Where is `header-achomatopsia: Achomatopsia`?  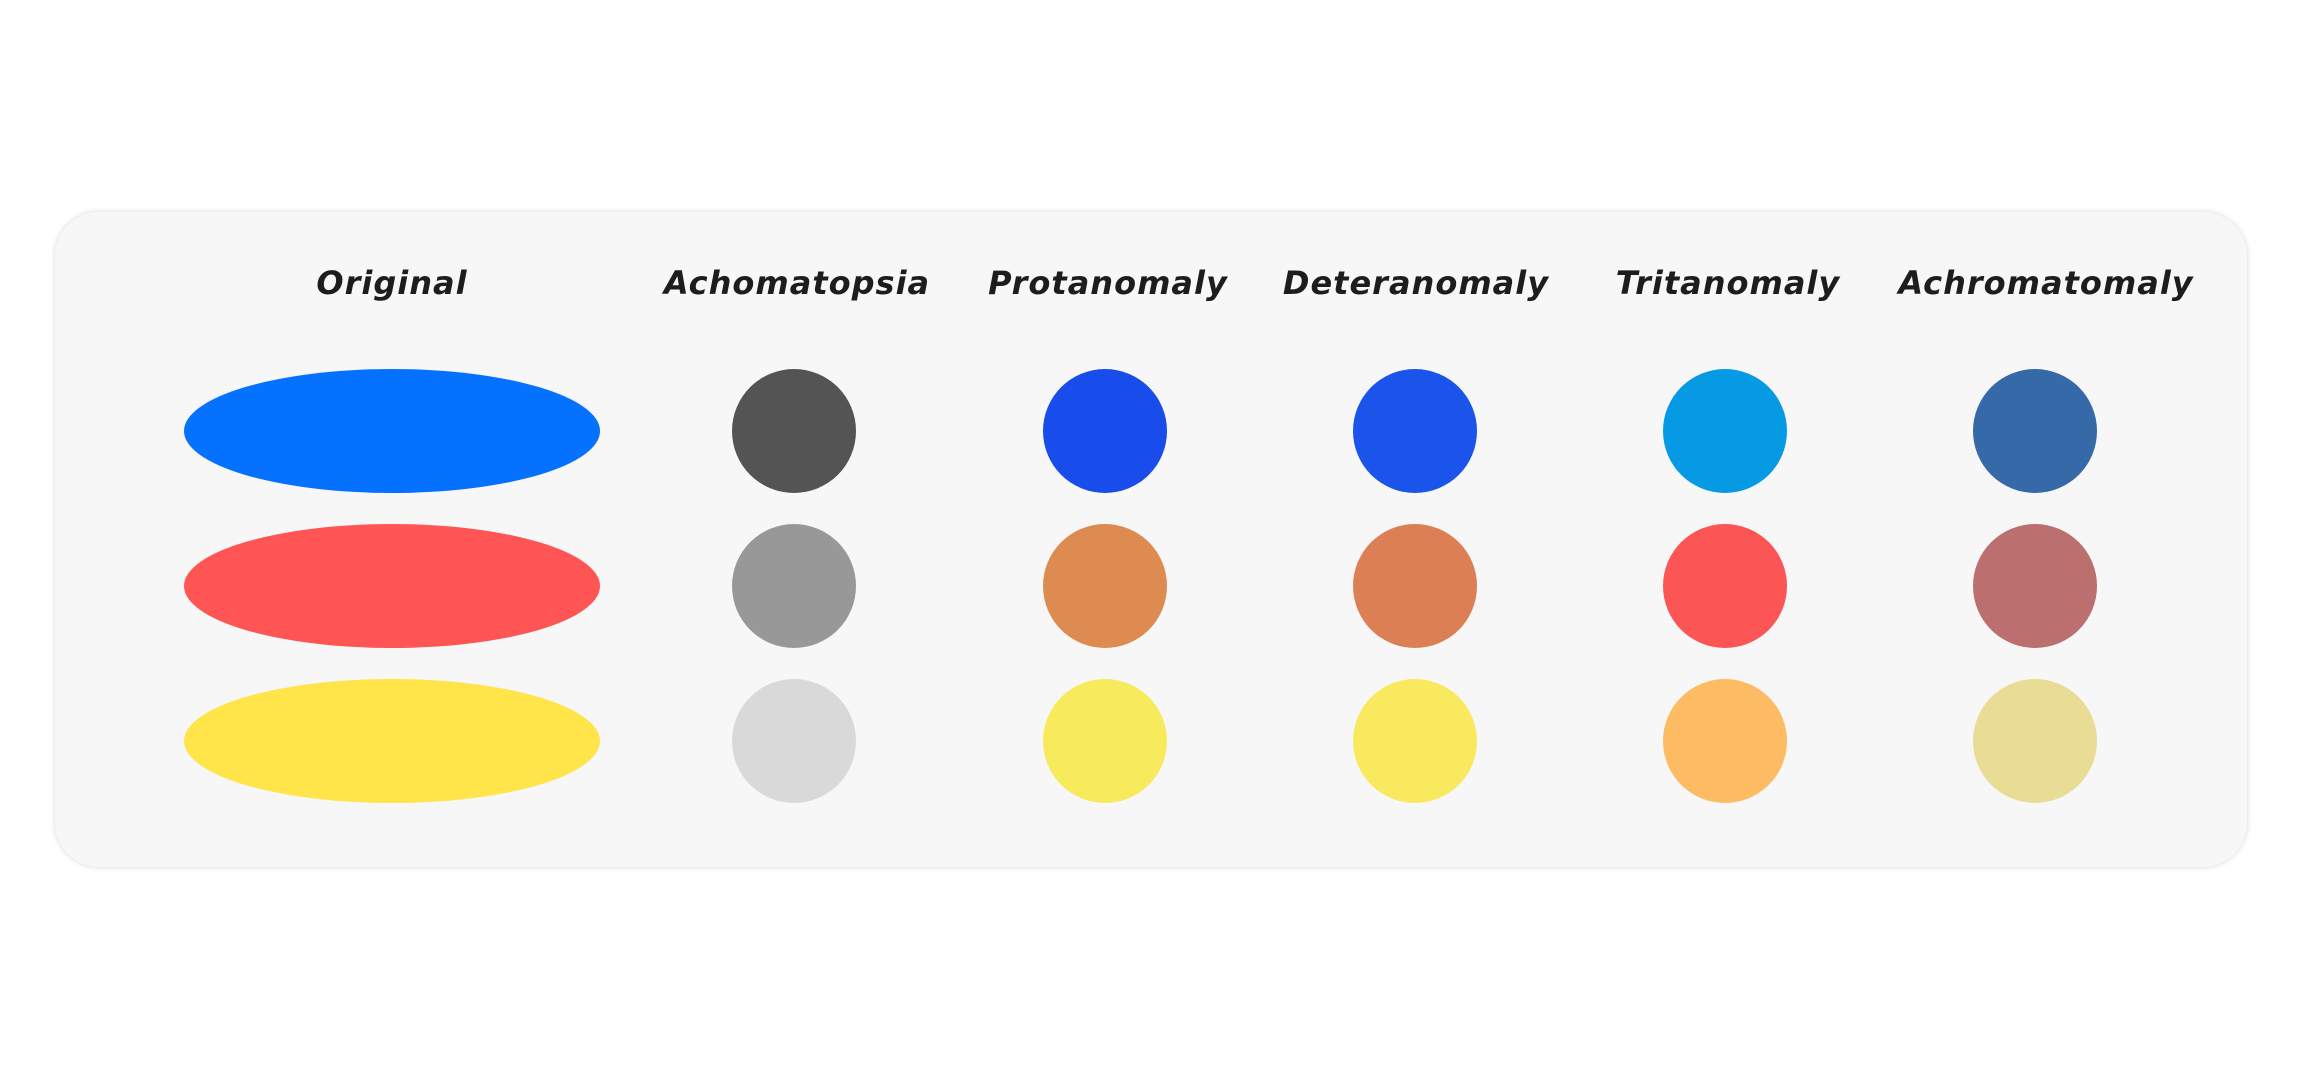 header-achomatopsia: Achomatopsia is located at coordinates (797, 283).